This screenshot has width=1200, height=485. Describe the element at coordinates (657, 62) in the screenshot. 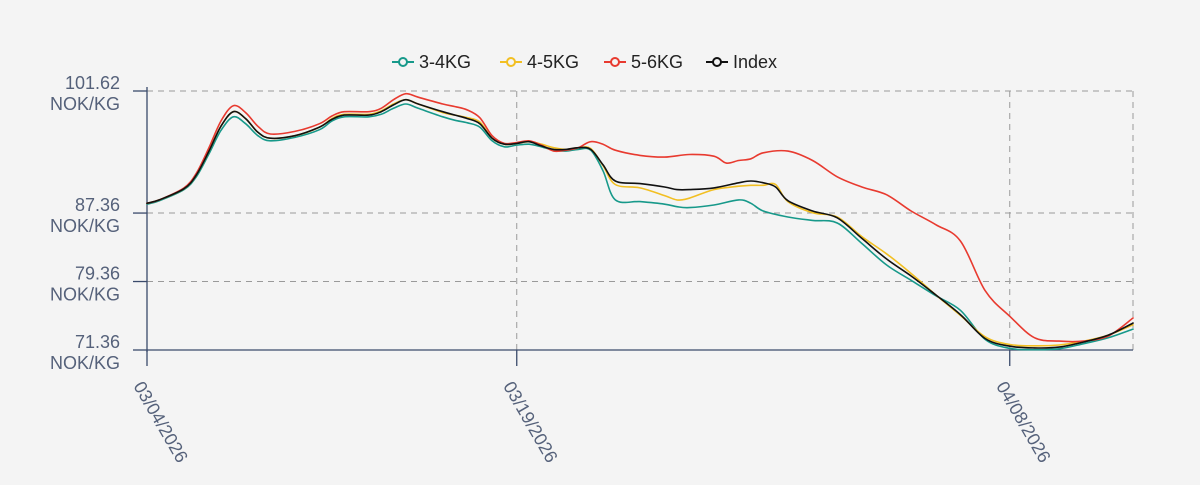

I see `legend-label: 5-6KG` at that location.